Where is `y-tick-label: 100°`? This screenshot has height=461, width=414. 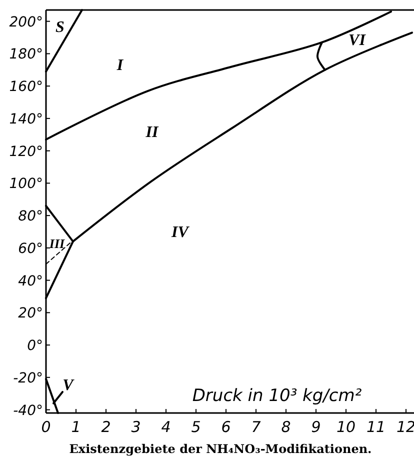
y-tick-label: 100° is located at coordinates (26, 184).